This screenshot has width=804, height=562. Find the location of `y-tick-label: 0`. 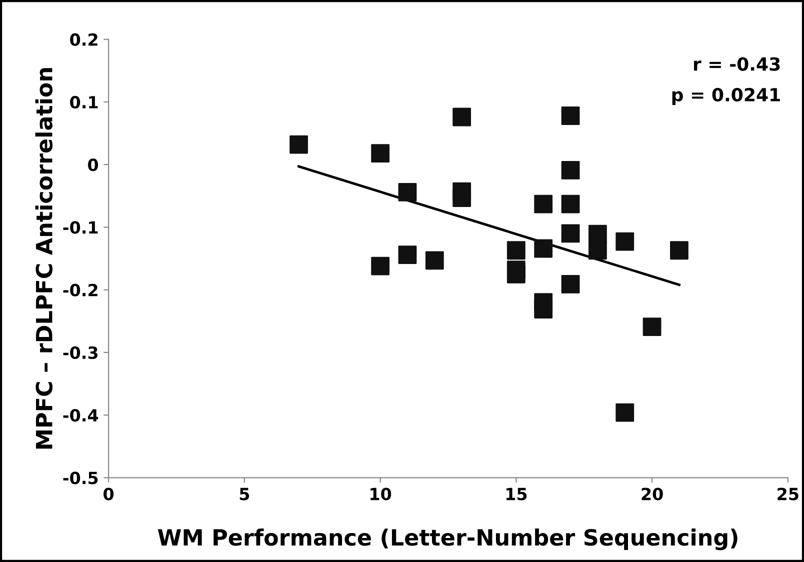

y-tick-label: 0 is located at coordinates (93, 165).